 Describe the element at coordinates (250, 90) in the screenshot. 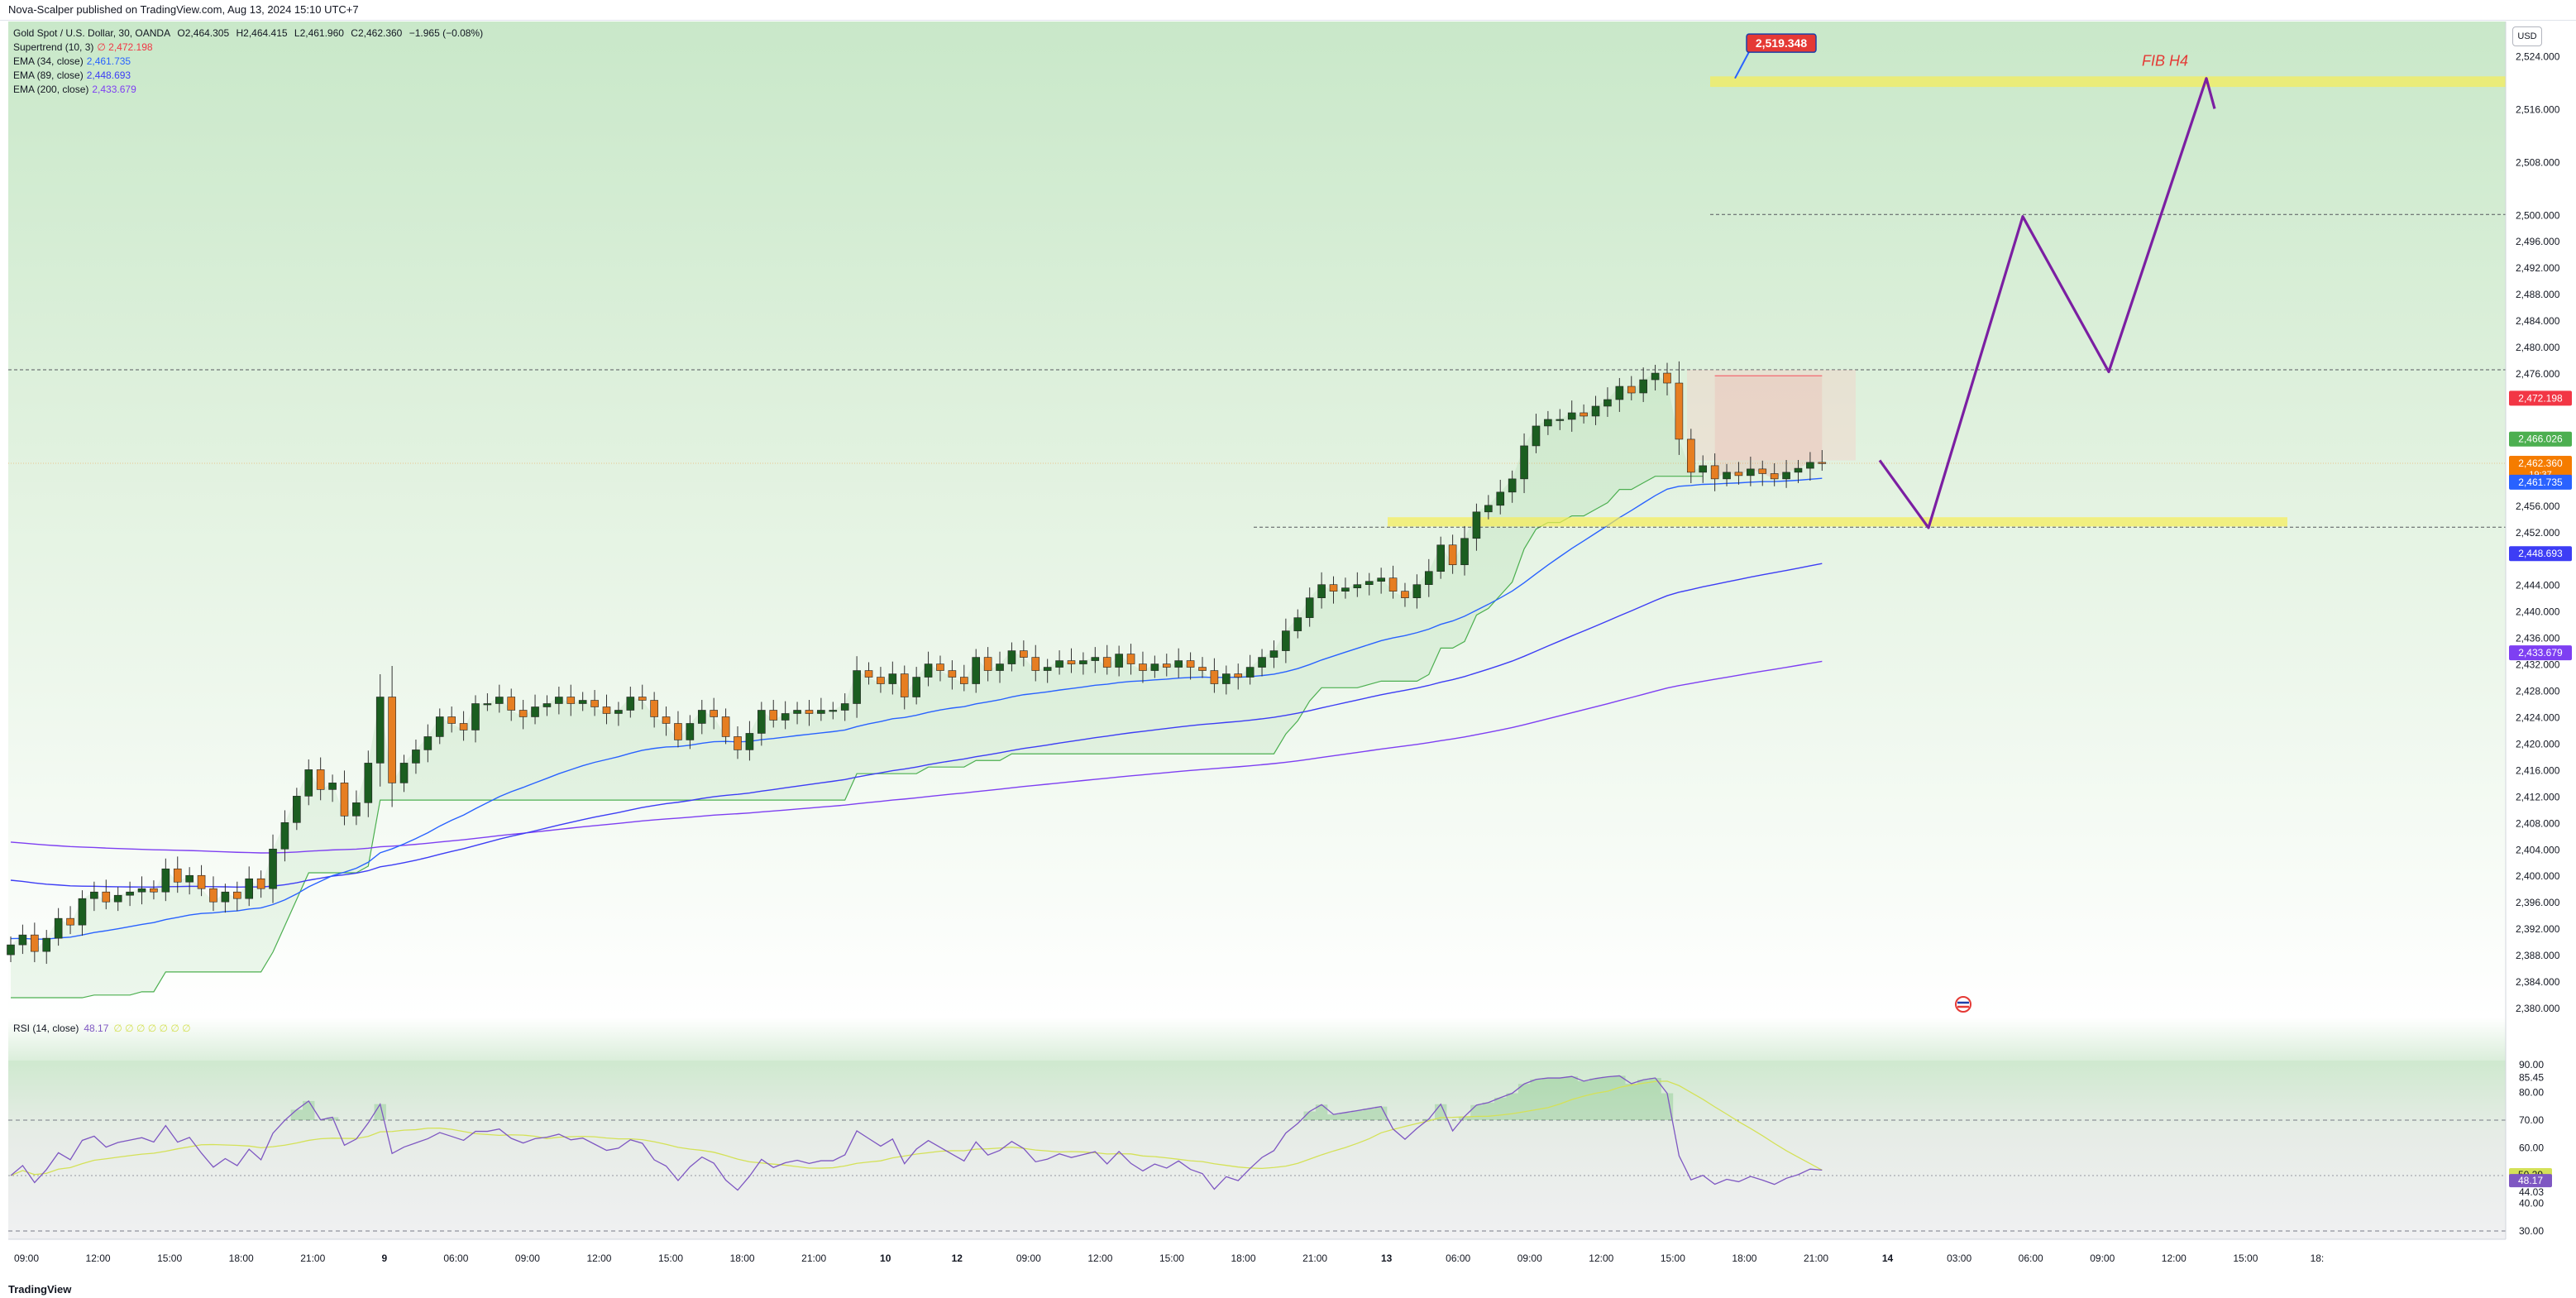

I see `legend-ema-200: EMA (200, close) 2,433.679` at that location.